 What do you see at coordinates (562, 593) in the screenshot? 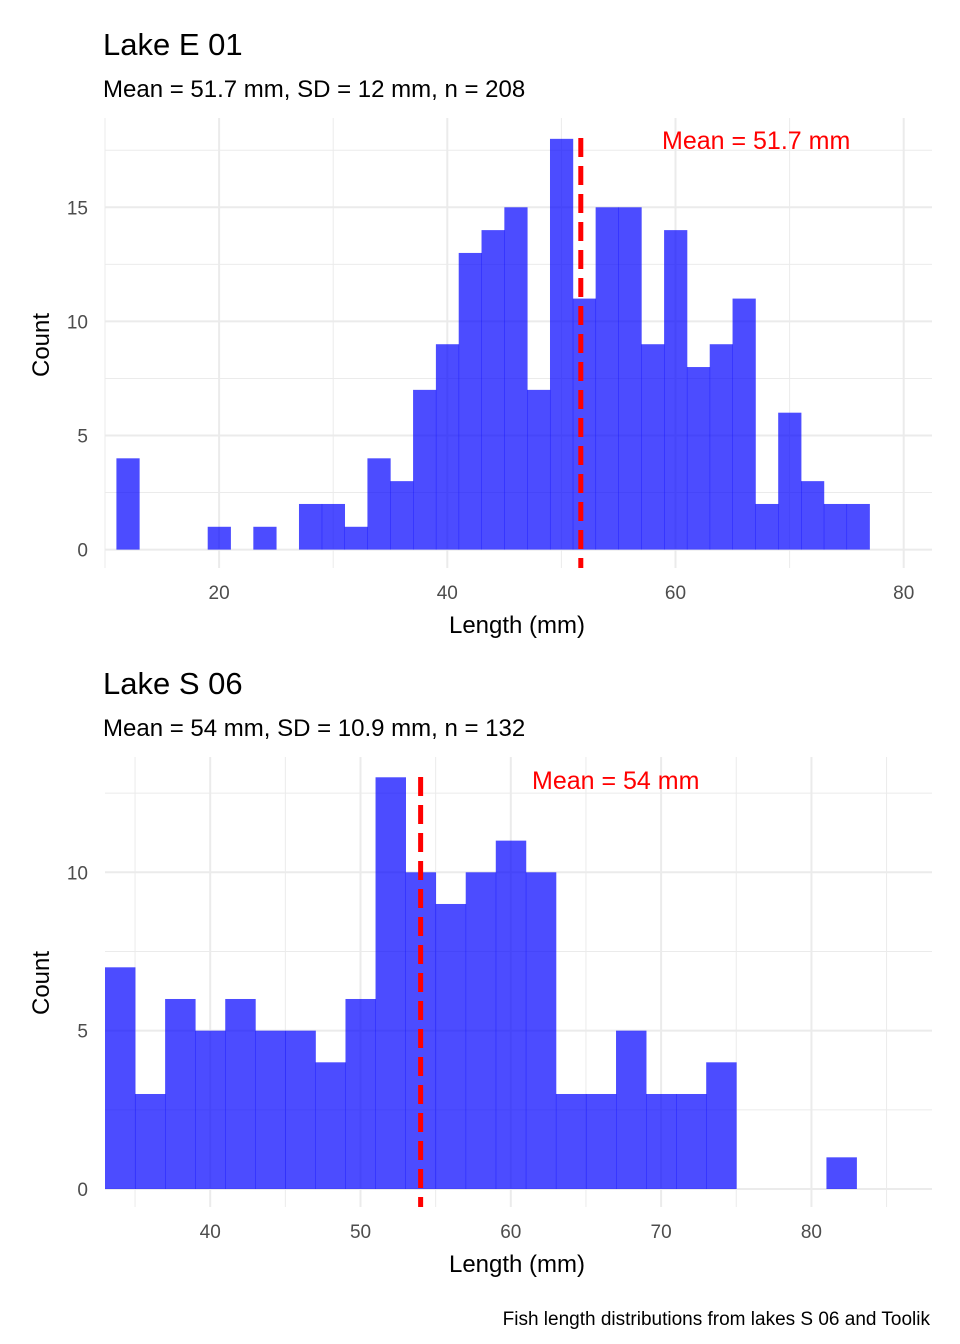
I see `x-tick-labels: 20 40 60 80` at bounding box center [562, 593].